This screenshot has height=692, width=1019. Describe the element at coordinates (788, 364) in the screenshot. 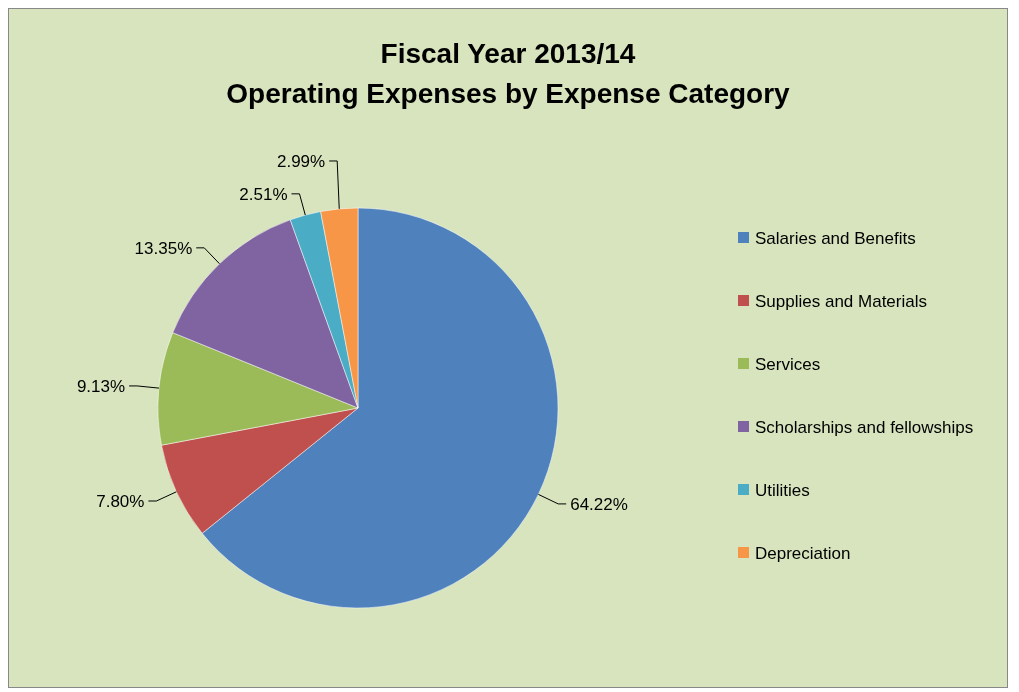

I see `legend-label: Services` at that location.